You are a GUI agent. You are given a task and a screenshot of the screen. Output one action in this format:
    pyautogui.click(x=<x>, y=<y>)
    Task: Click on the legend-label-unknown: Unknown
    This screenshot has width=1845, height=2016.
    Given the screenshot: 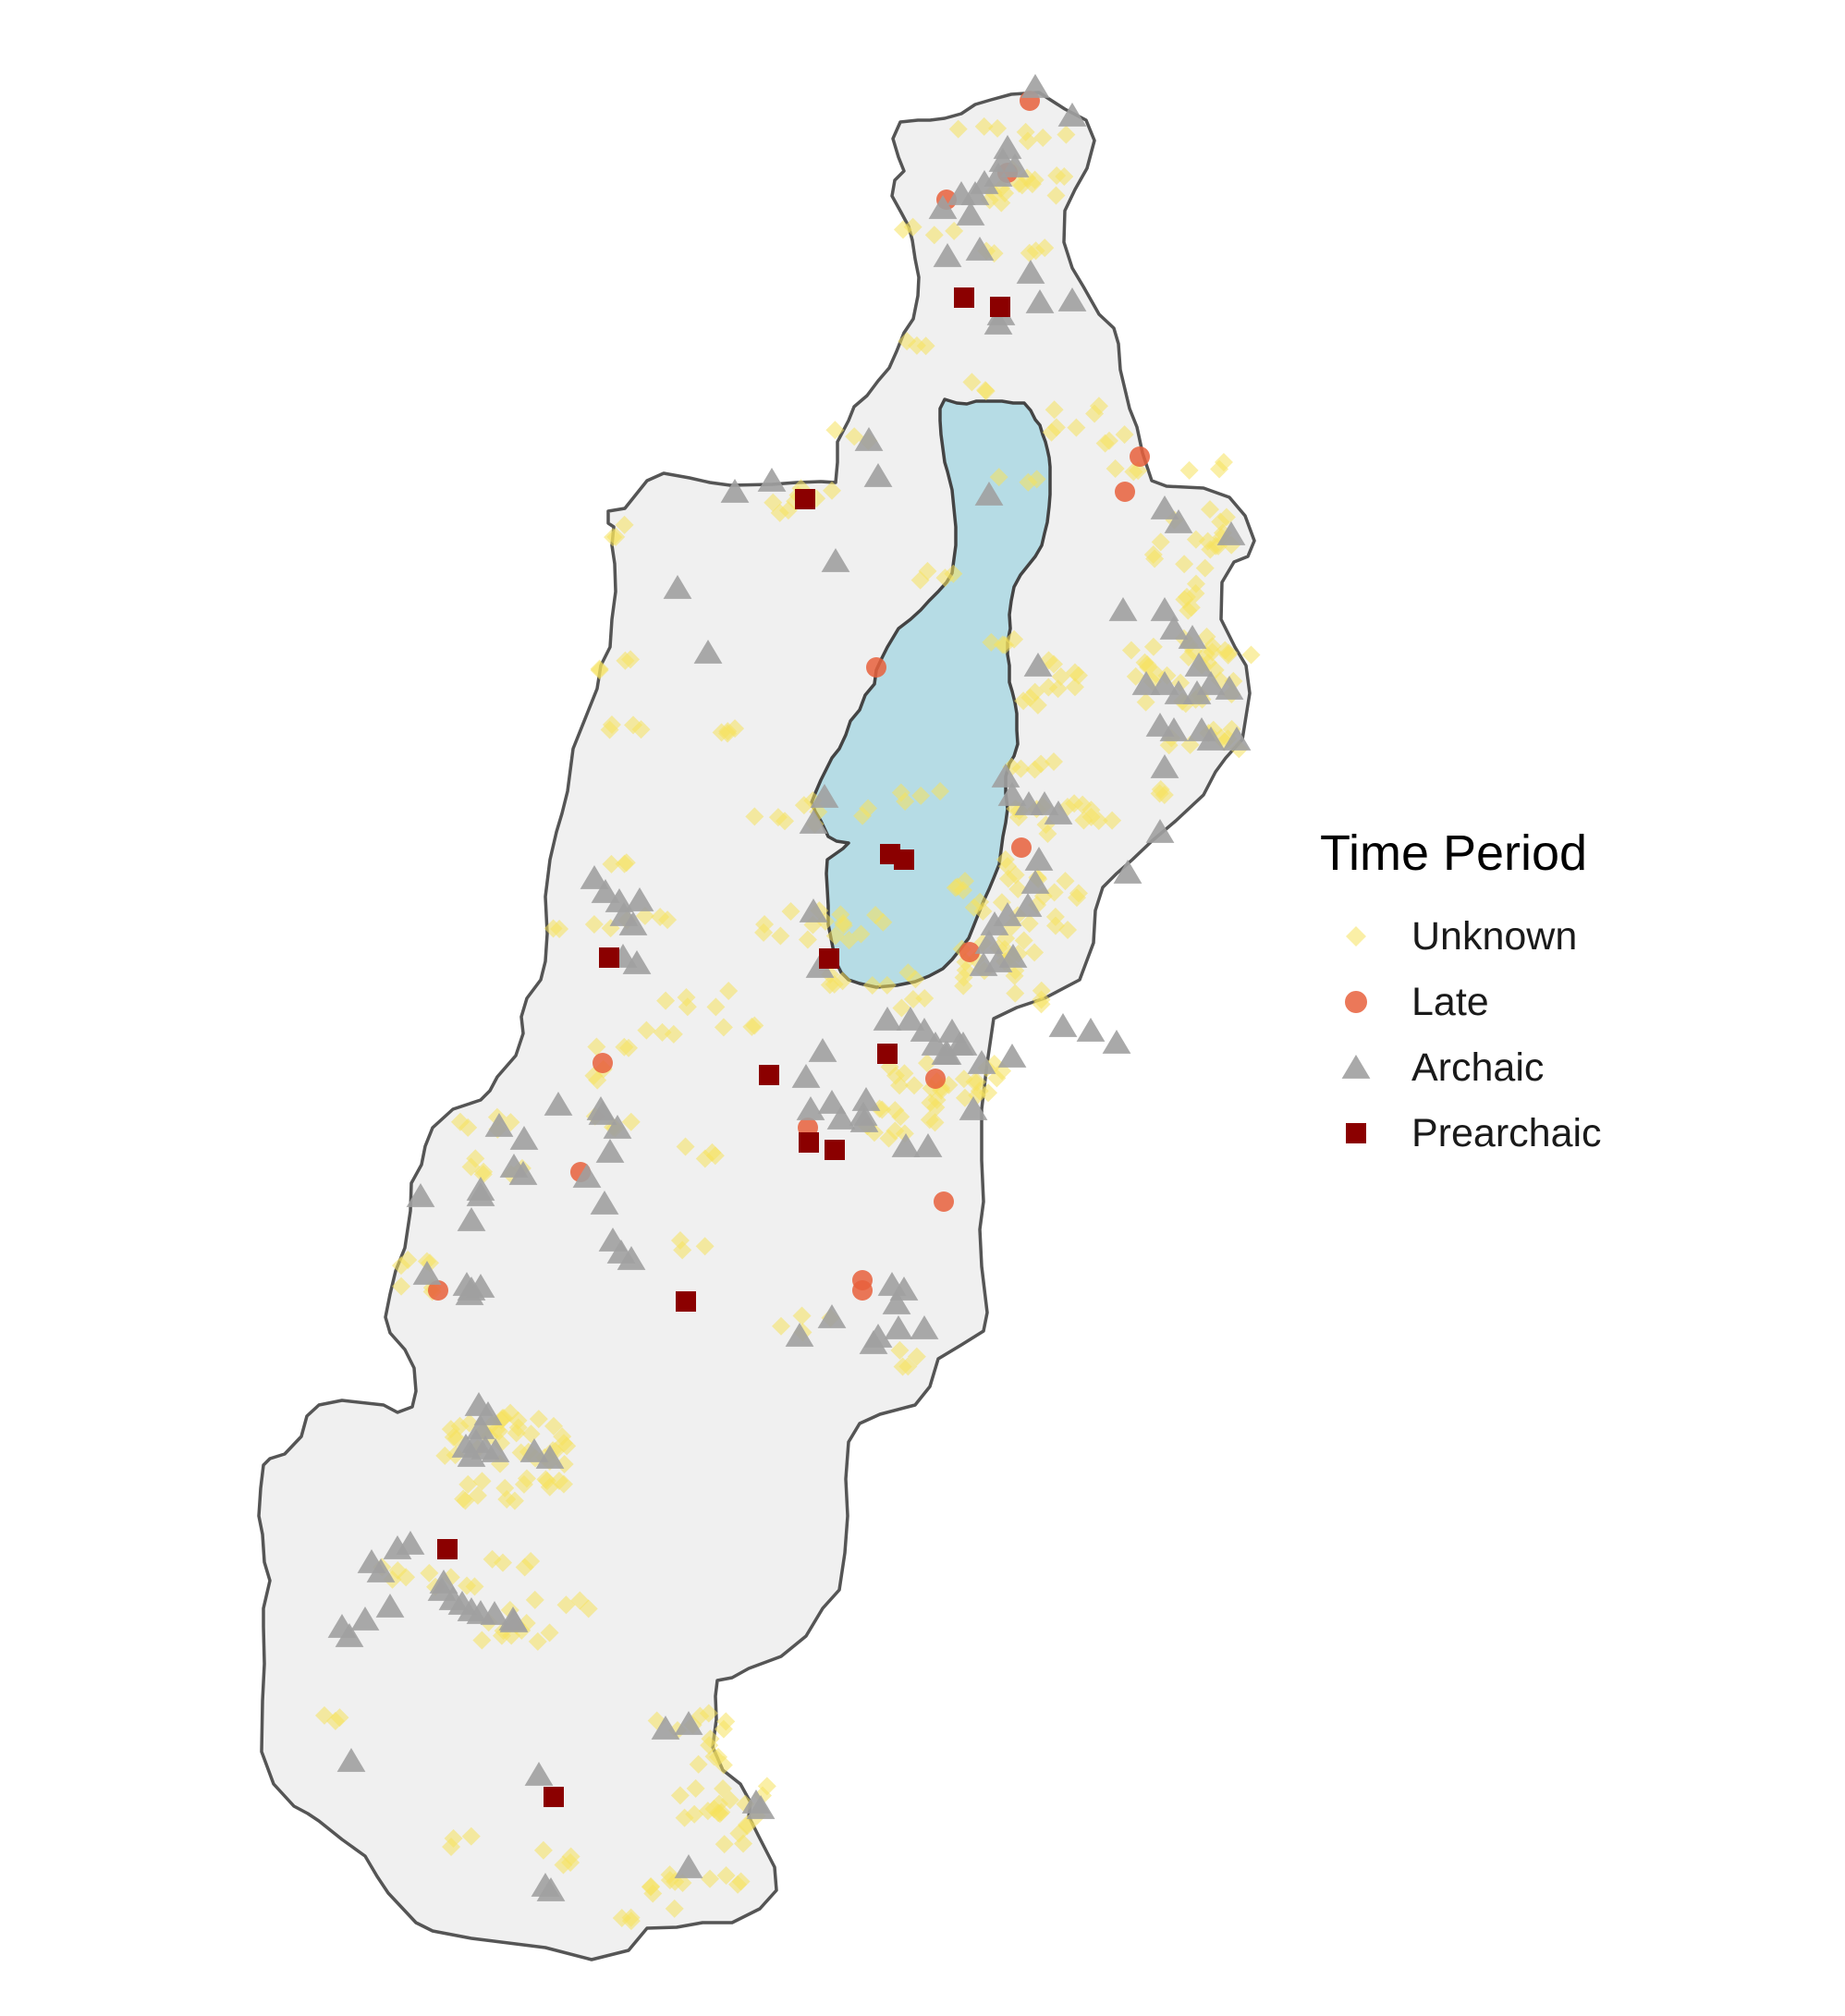 What is the action you would take?
    pyautogui.click(x=1494, y=936)
    